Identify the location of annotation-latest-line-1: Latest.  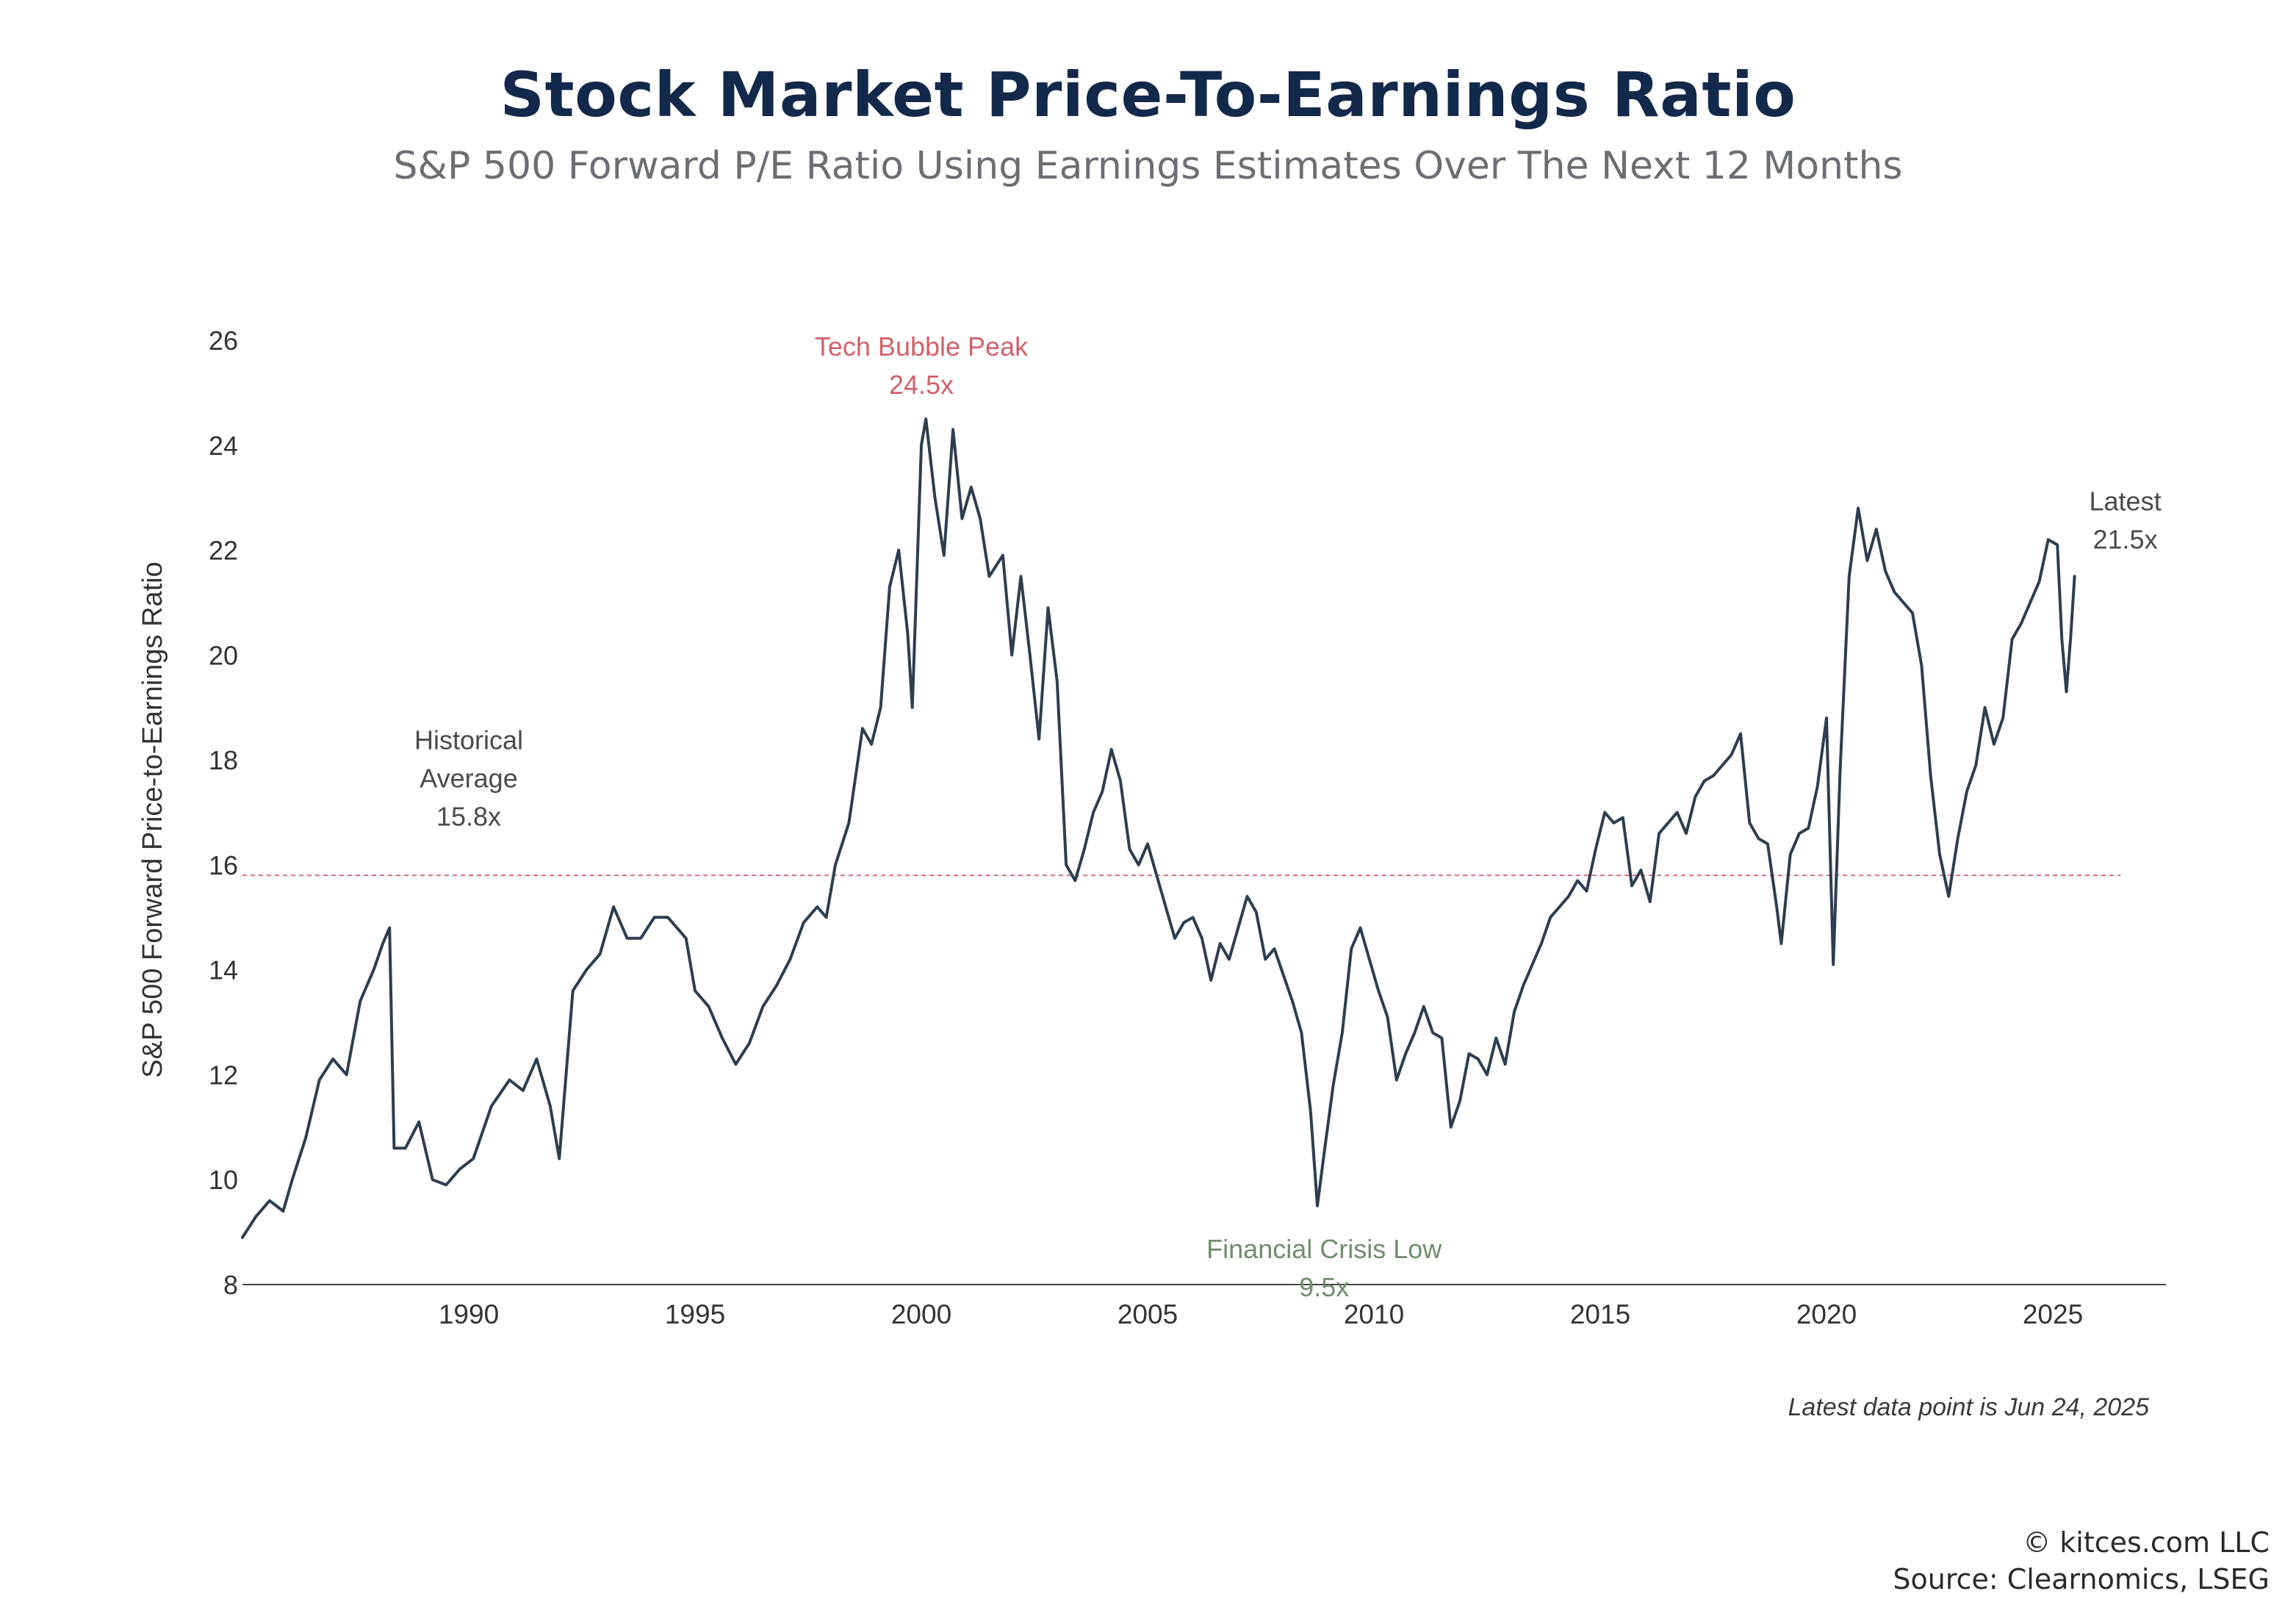
(2126, 501).